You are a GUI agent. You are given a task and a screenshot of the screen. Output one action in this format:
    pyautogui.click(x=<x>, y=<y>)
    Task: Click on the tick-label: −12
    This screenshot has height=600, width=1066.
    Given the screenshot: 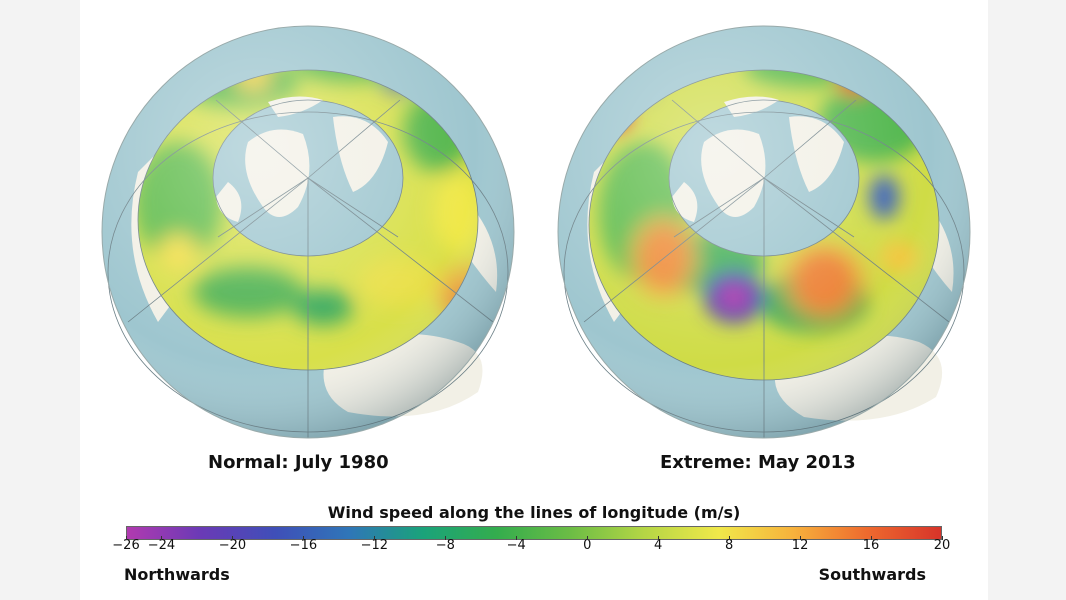 What is the action you would take?
    pyautogui.click(x=374, y=545)
    